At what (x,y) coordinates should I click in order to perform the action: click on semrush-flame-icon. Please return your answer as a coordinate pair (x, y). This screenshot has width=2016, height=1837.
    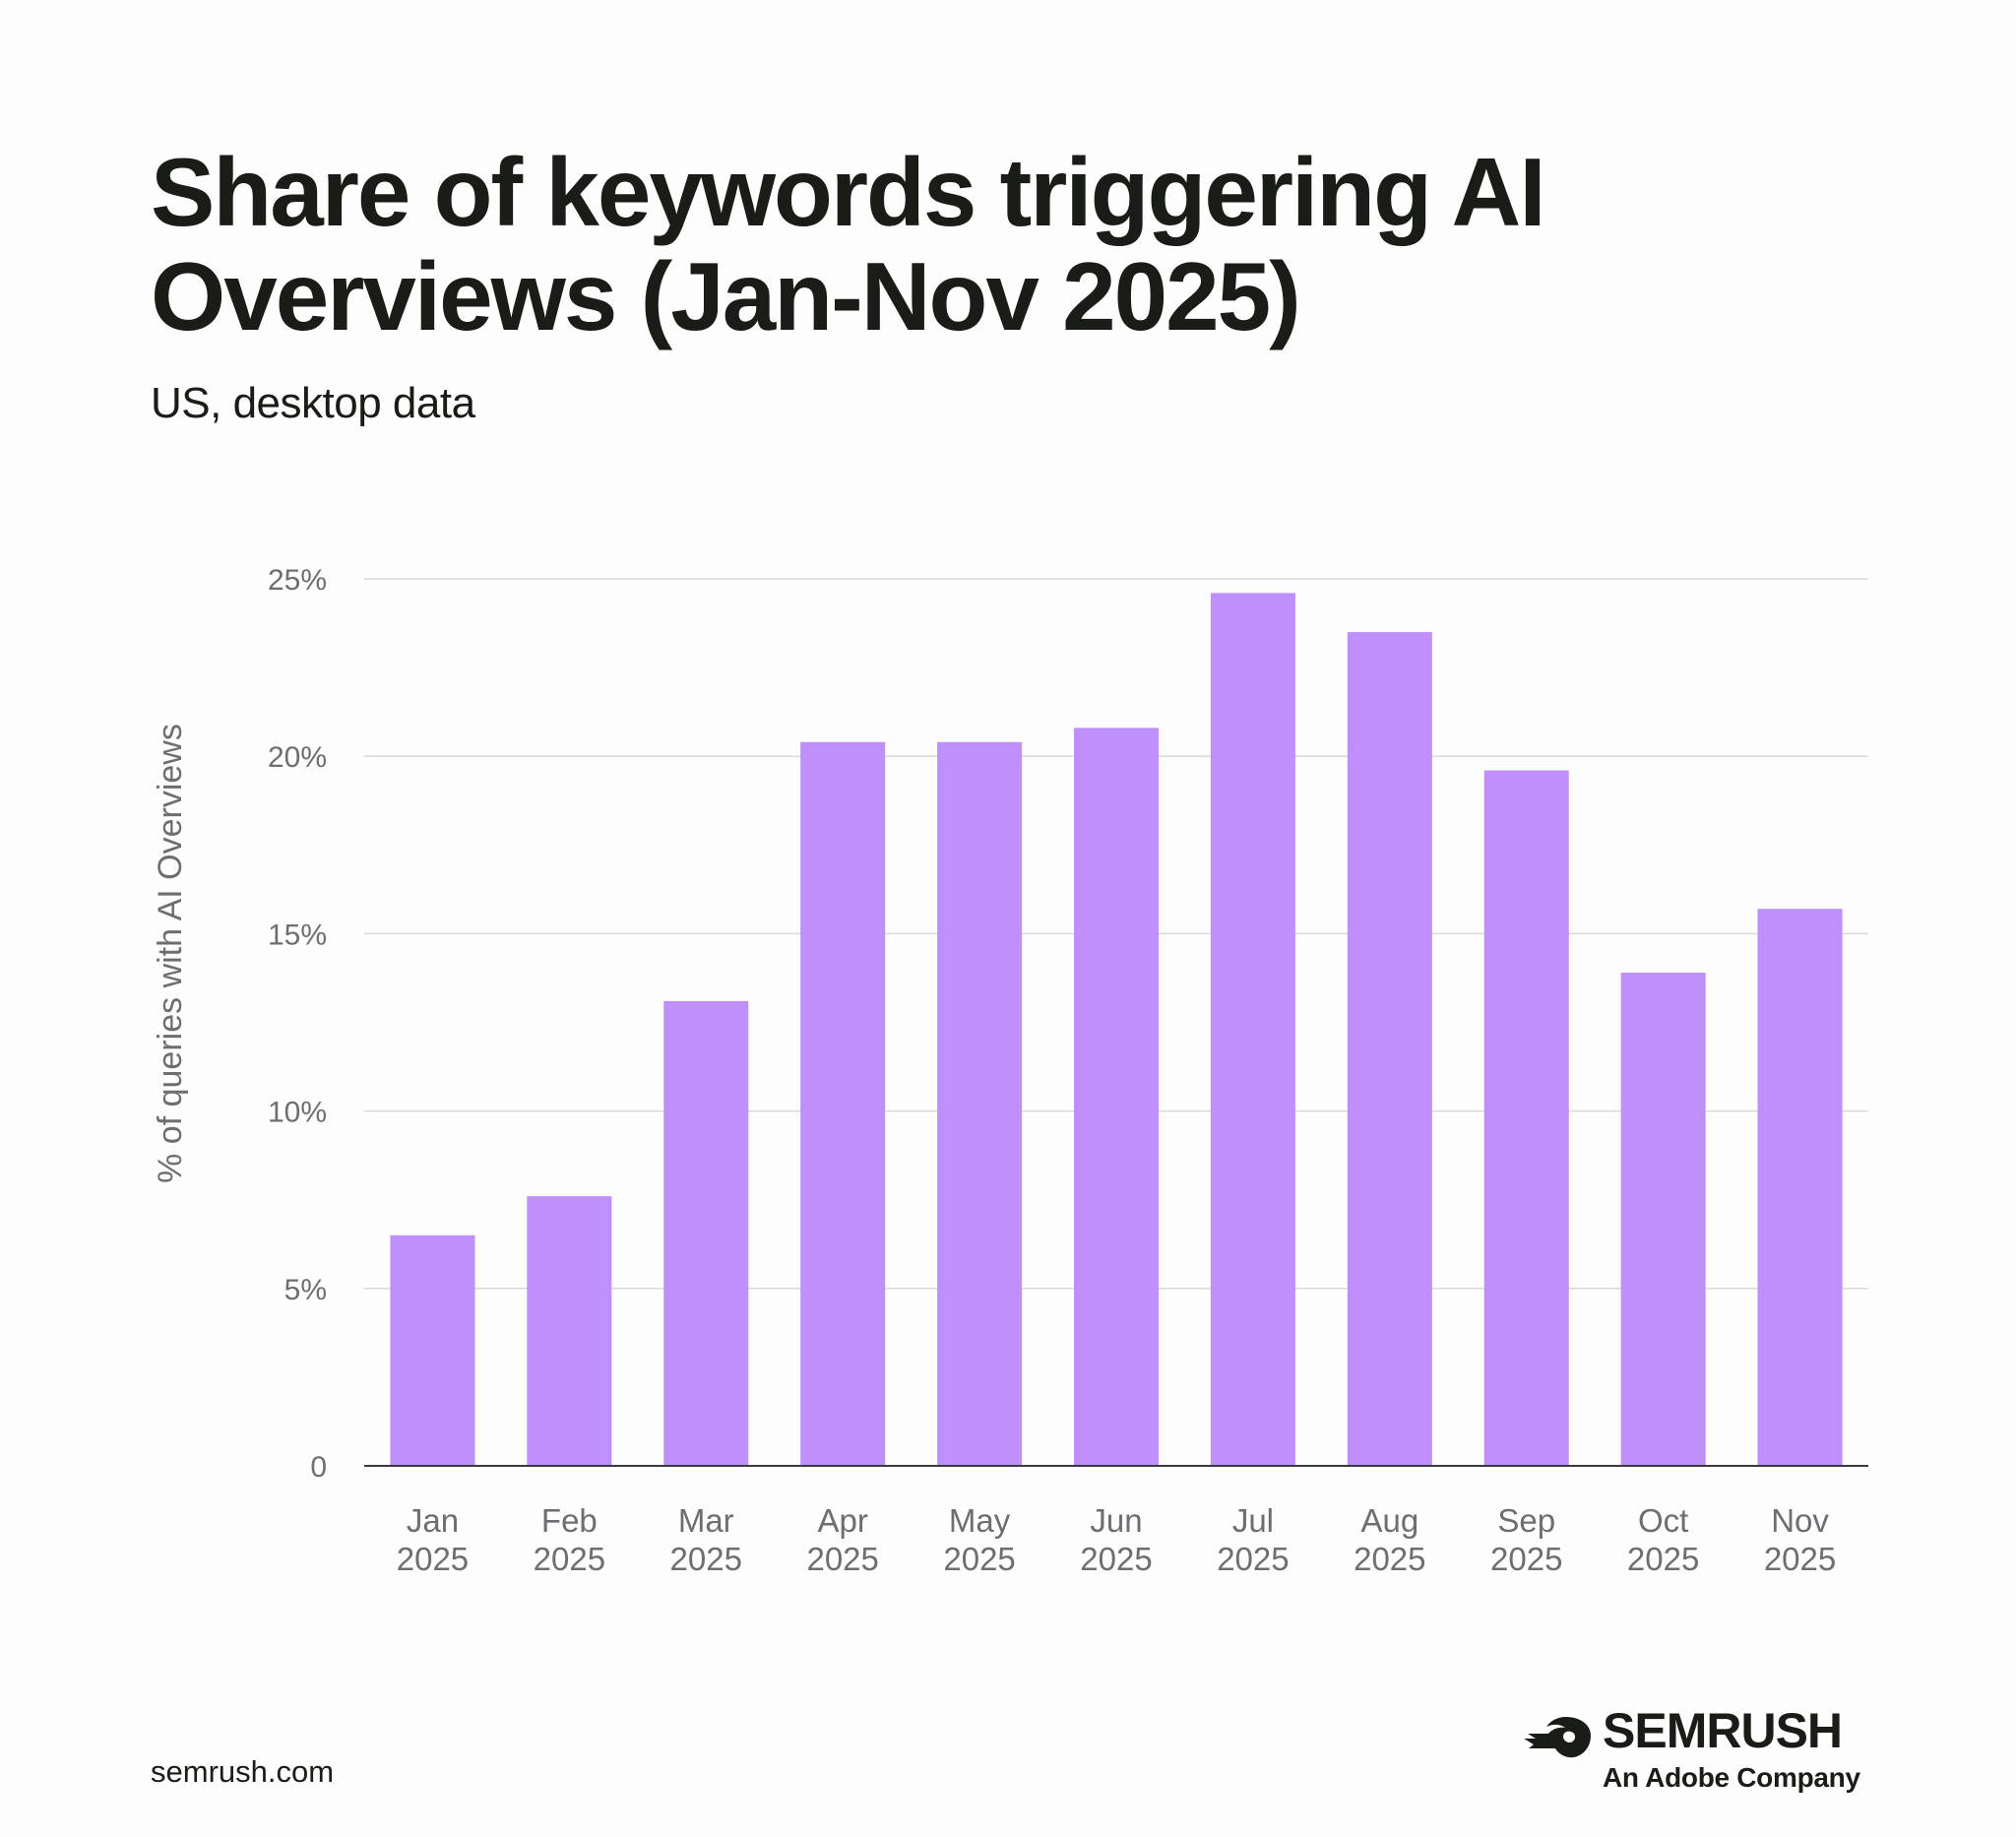
    Looking at the image, I should click on (1557, 1737).